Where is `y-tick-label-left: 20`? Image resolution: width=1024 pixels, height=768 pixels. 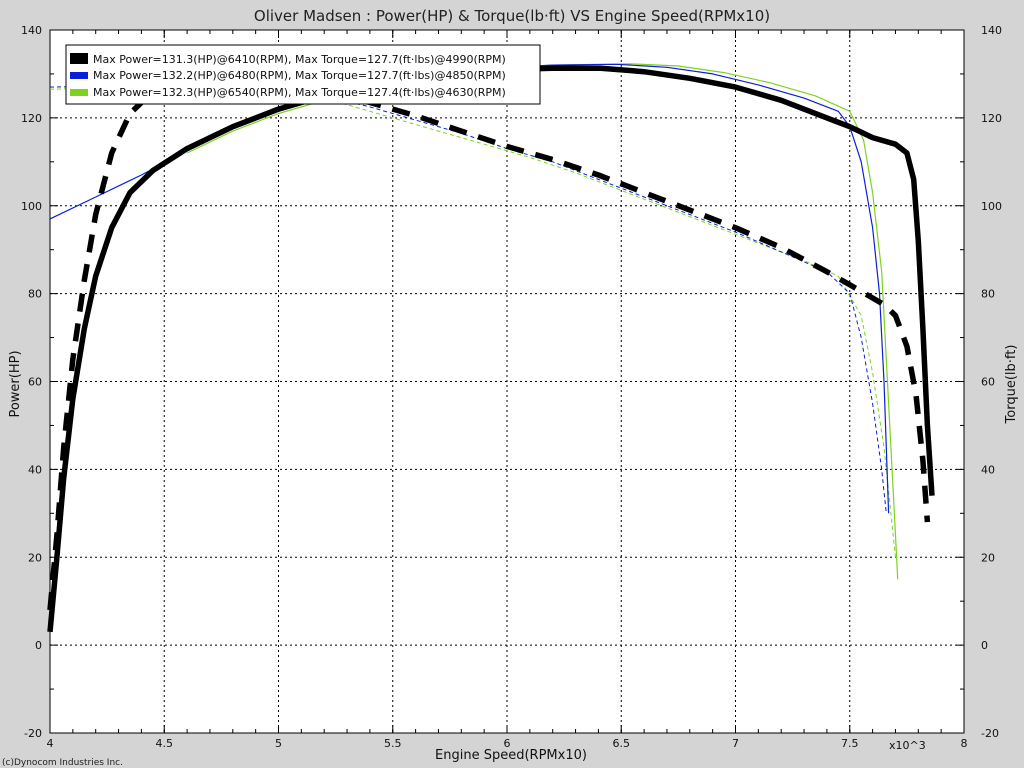
y-tick-label-left: 20 is located at coordinates (35, 557).